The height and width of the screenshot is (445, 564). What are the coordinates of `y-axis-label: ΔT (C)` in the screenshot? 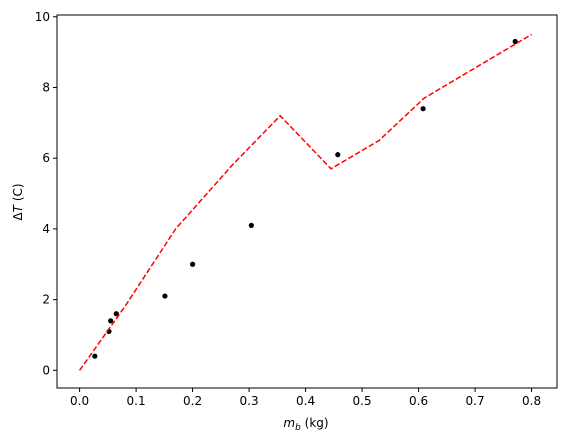 It's located at (18, 201).